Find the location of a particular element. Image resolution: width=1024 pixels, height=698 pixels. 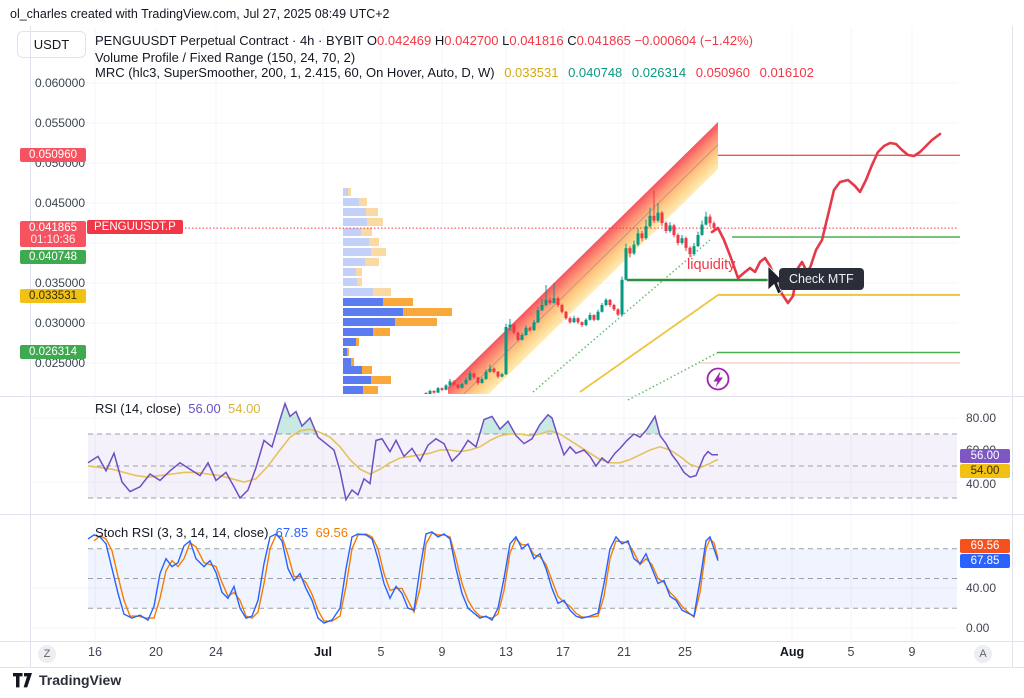

lightning-icon is located at coordinates (718, 379).